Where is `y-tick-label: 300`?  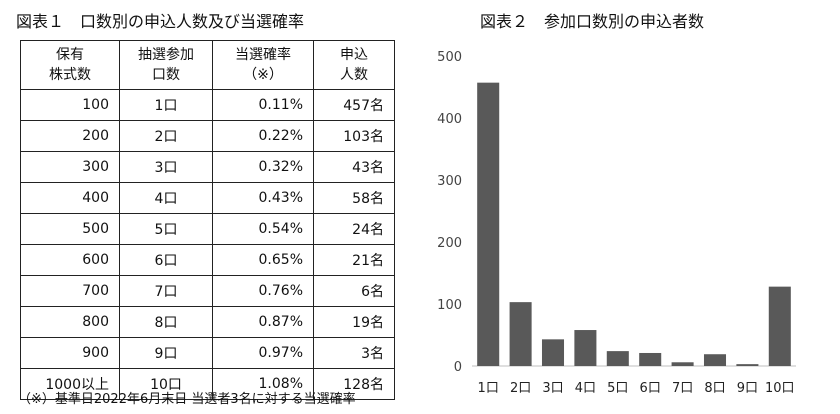 y-tick-label: 300 is located at coordinates (449, 181).